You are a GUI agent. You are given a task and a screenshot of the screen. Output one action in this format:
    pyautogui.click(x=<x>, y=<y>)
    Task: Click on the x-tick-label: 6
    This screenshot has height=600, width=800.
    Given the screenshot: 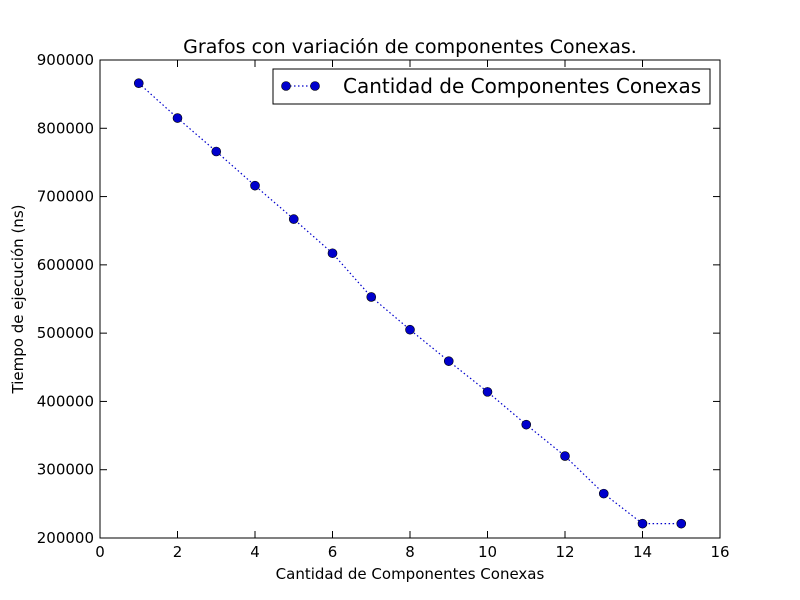 What is the action you would take?
    pyautogui.click(x=333, y=552)
    